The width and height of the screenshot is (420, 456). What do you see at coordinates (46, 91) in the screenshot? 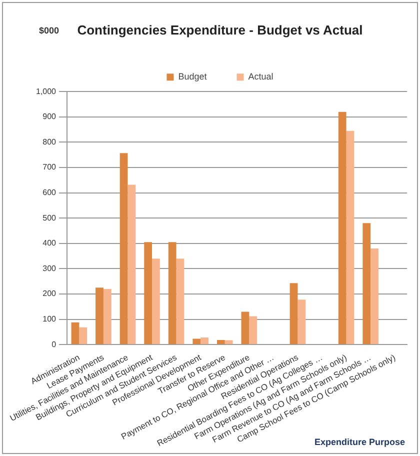
I see `y-tick-label: 1,000` at bounding box center [46, 91].